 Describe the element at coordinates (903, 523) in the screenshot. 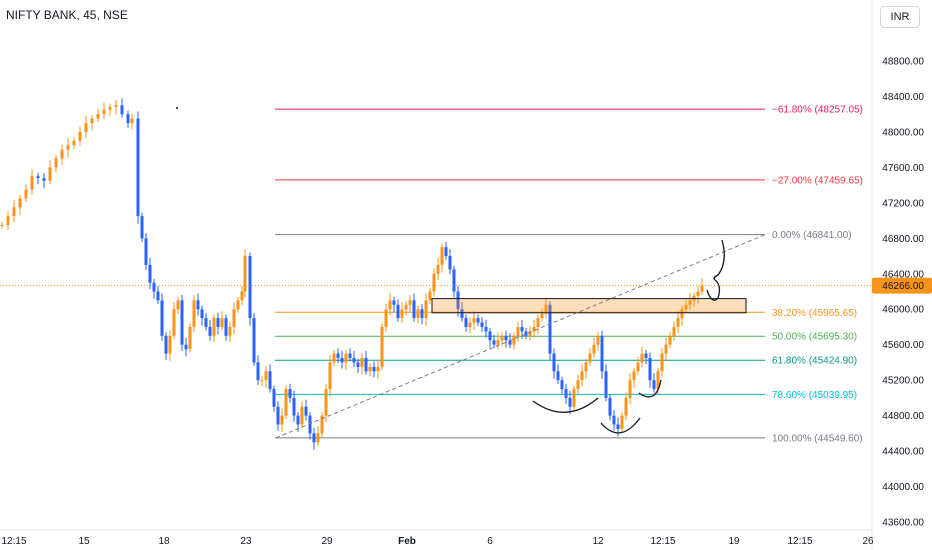

I see `price-tick-label: 43600.00` at that location.